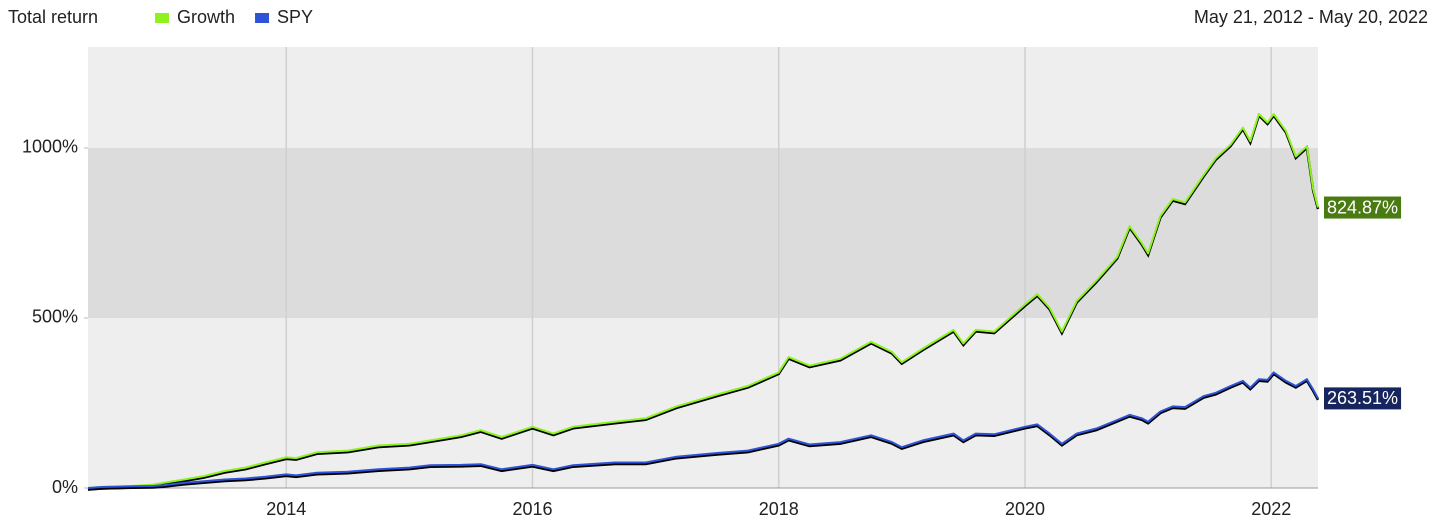 This screenshot has height=525, width=1436. I want to click on legend-label: Growth, so click(206, 17).